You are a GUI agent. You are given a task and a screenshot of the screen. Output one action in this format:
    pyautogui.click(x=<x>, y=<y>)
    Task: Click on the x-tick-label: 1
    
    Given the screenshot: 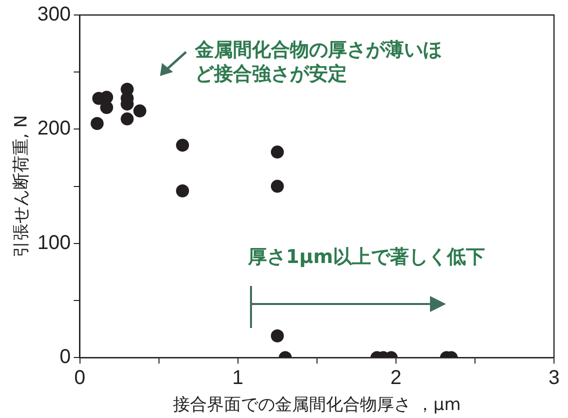 What is the action you would take?
    pyautogui.click(x=238, y=378)
    